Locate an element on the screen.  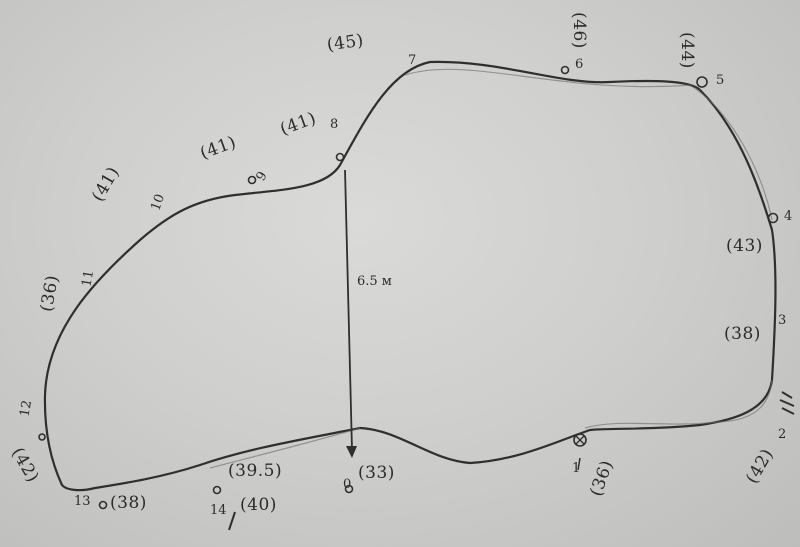
elevation-label-6: (46) is located at coordinates (578, 30).